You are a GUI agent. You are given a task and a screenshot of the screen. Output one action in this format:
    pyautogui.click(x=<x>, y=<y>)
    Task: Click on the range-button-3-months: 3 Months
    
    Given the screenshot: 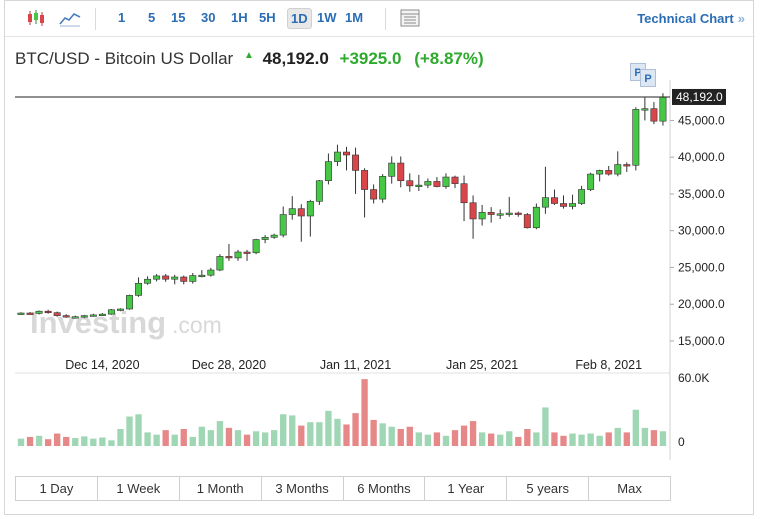 What is the action you would take?
    pyautogui.click(x=303, y=488)
    